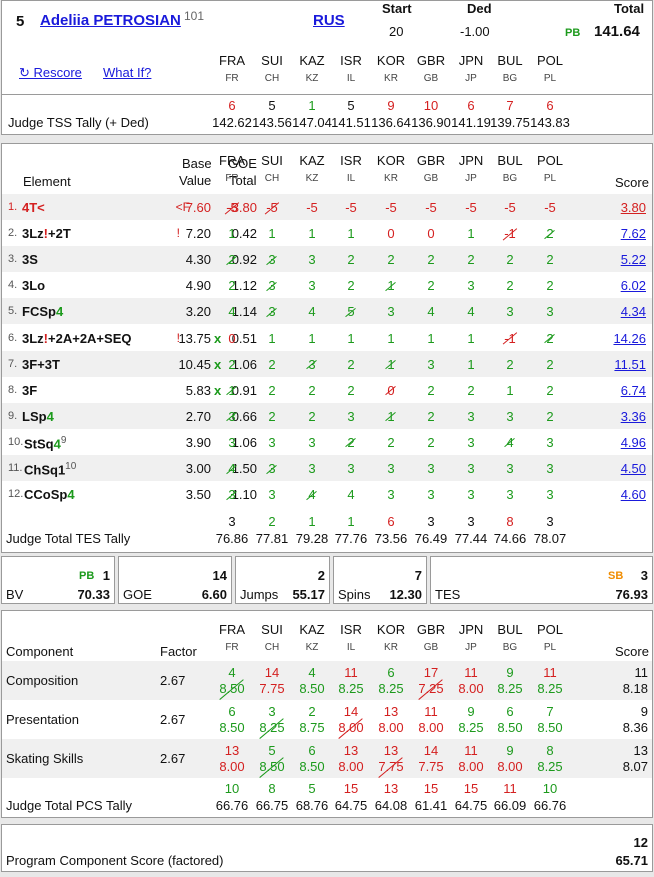 The image size is (654, 877). I want to click on judge-code-bul: BUL, so click(510, 60).